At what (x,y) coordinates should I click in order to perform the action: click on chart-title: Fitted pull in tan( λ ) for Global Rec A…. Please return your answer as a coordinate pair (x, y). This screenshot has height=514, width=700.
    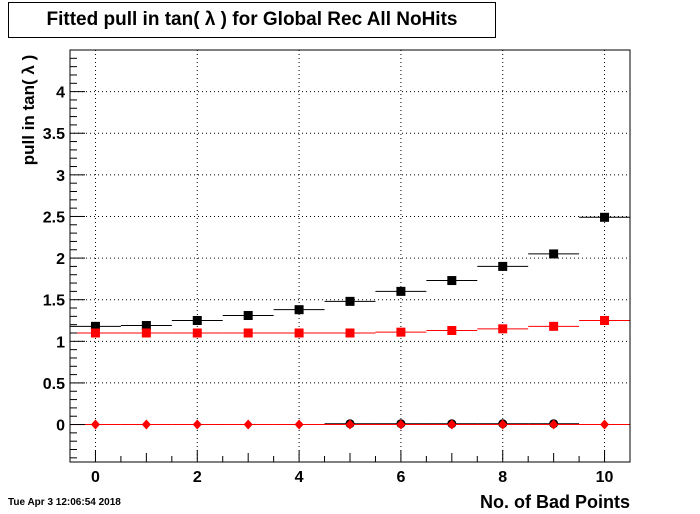
    Looking at the image, I should click on (252, 20).